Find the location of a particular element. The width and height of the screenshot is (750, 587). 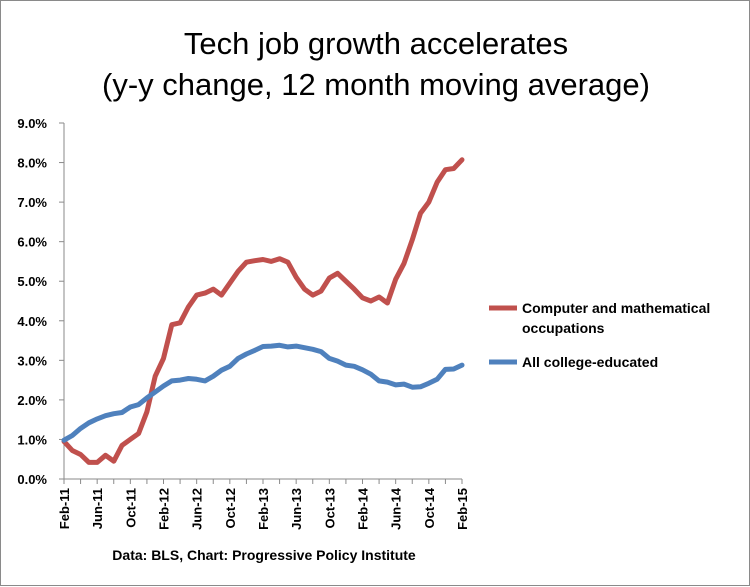

y-tick-label: 0.0% is located at coordinates (32, 479).